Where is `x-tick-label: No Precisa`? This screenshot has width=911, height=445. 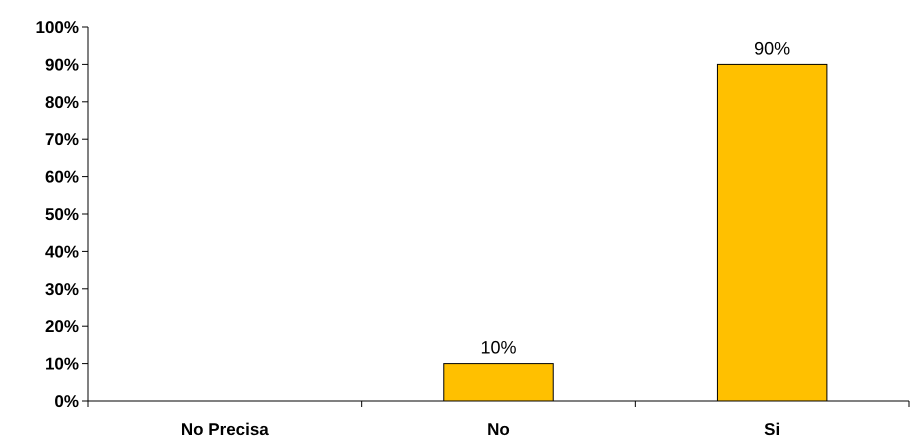 x-tick-label: No Precisa is located at coordinates (225, 429).